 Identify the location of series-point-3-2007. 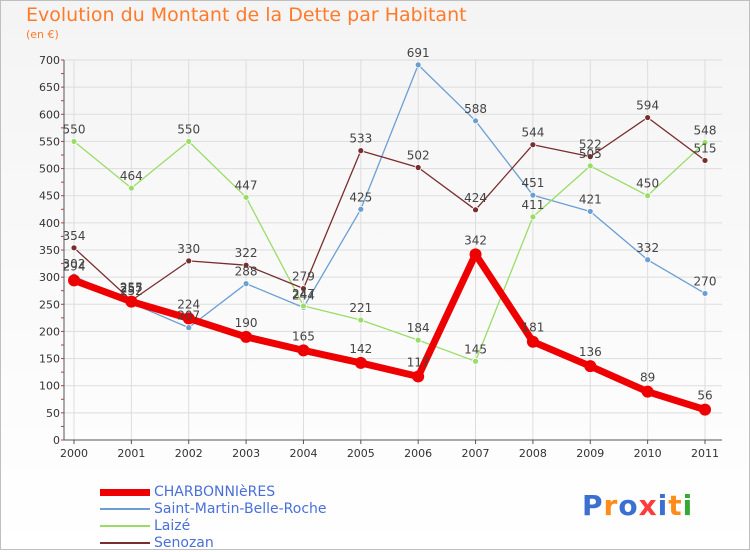
(475, 210).